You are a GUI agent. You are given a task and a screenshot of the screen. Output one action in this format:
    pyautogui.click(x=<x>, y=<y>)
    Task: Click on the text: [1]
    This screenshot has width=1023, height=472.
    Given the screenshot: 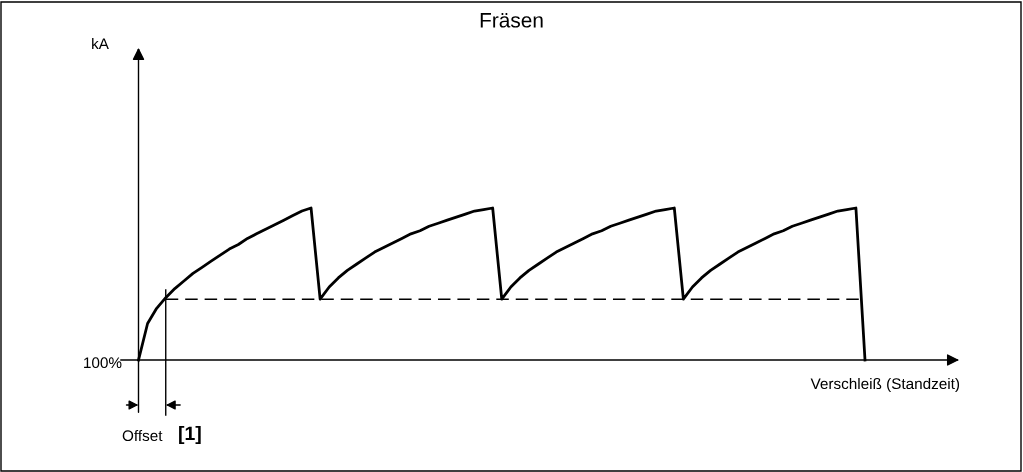 What is the action you would take?
    pyautogui.click(x=190, y=435)
    